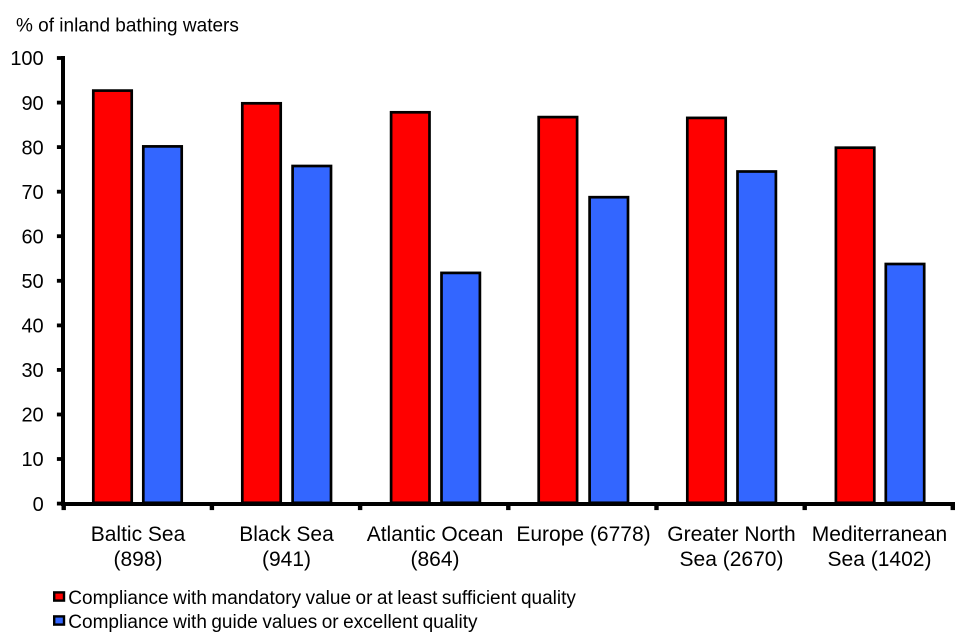 Image resolution: width=977 pixels, height=639 pixels. I want to click on svg-text: Europe (6778), so click(583, 534).